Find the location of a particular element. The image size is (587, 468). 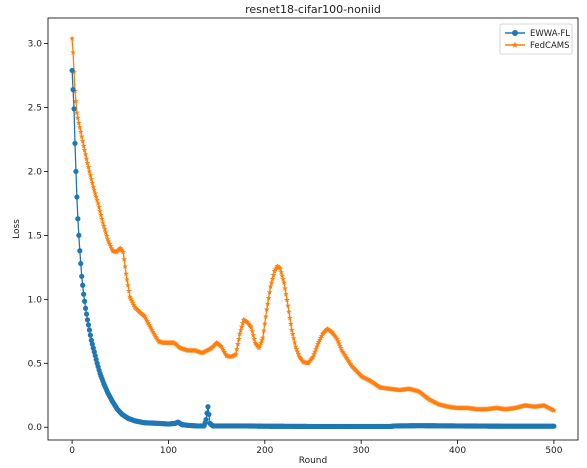

legend-marker is located at coordinates (515, 44).